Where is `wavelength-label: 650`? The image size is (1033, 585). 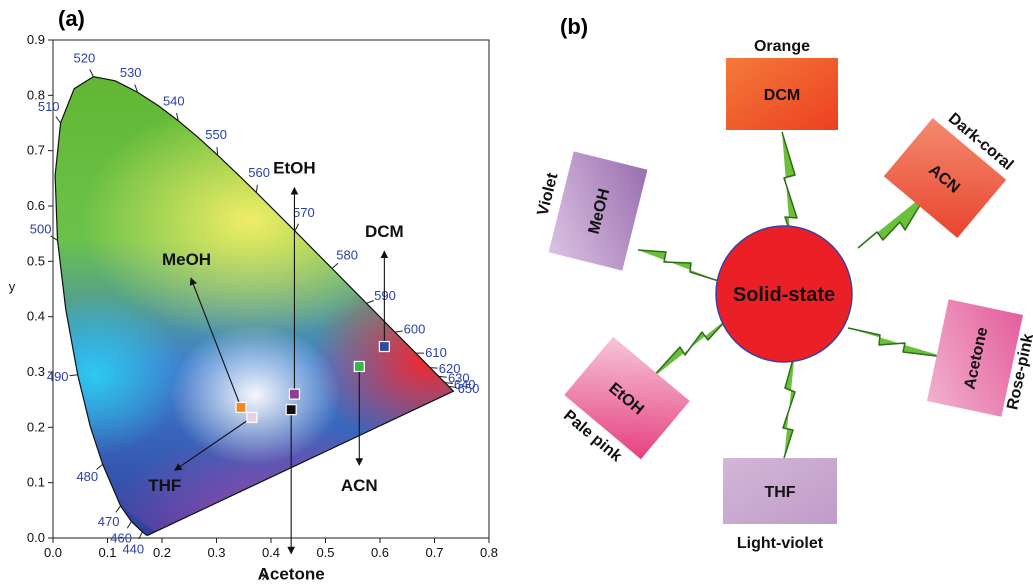
wavelength-label: 650 is located at coordinates (469, 388).